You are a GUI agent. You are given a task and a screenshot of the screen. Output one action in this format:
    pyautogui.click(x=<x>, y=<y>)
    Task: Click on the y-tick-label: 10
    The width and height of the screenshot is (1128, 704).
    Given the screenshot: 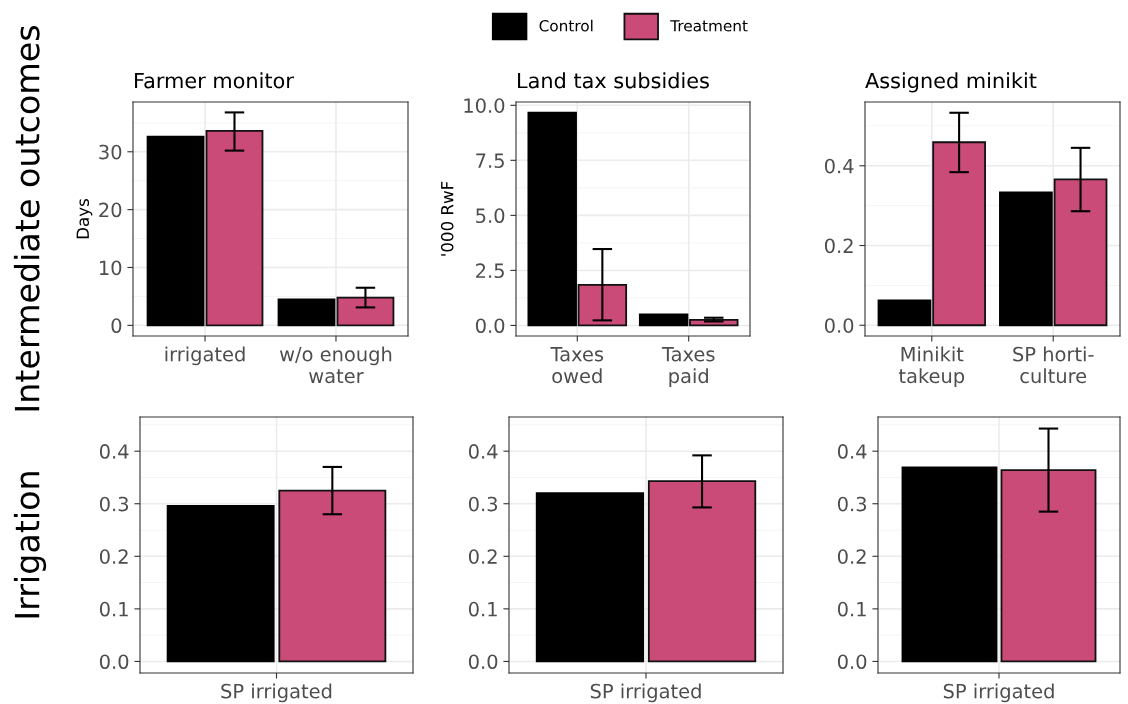 What is the action you would take?
    pyautogui.click(x=110, y=268)
    